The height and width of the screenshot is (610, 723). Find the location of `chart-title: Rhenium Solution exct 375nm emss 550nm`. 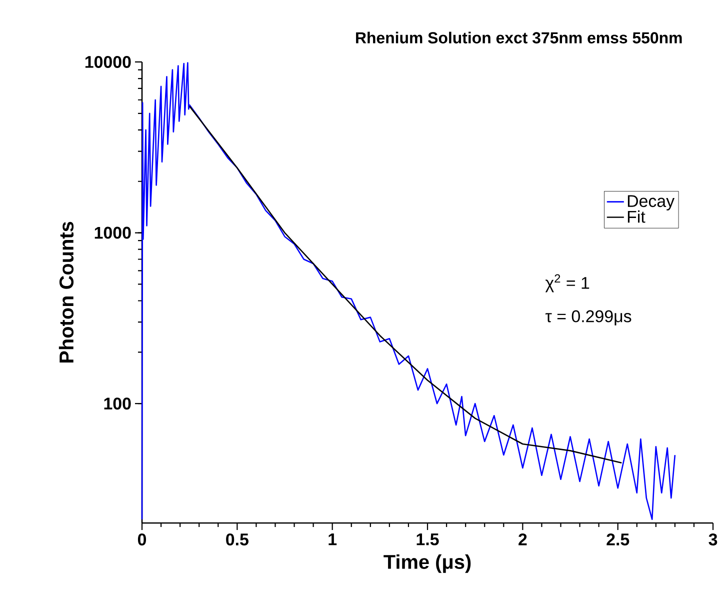

chart-title: Rhenium Solution exct 375nm emss 550nm is located at coordinates (519, 38).